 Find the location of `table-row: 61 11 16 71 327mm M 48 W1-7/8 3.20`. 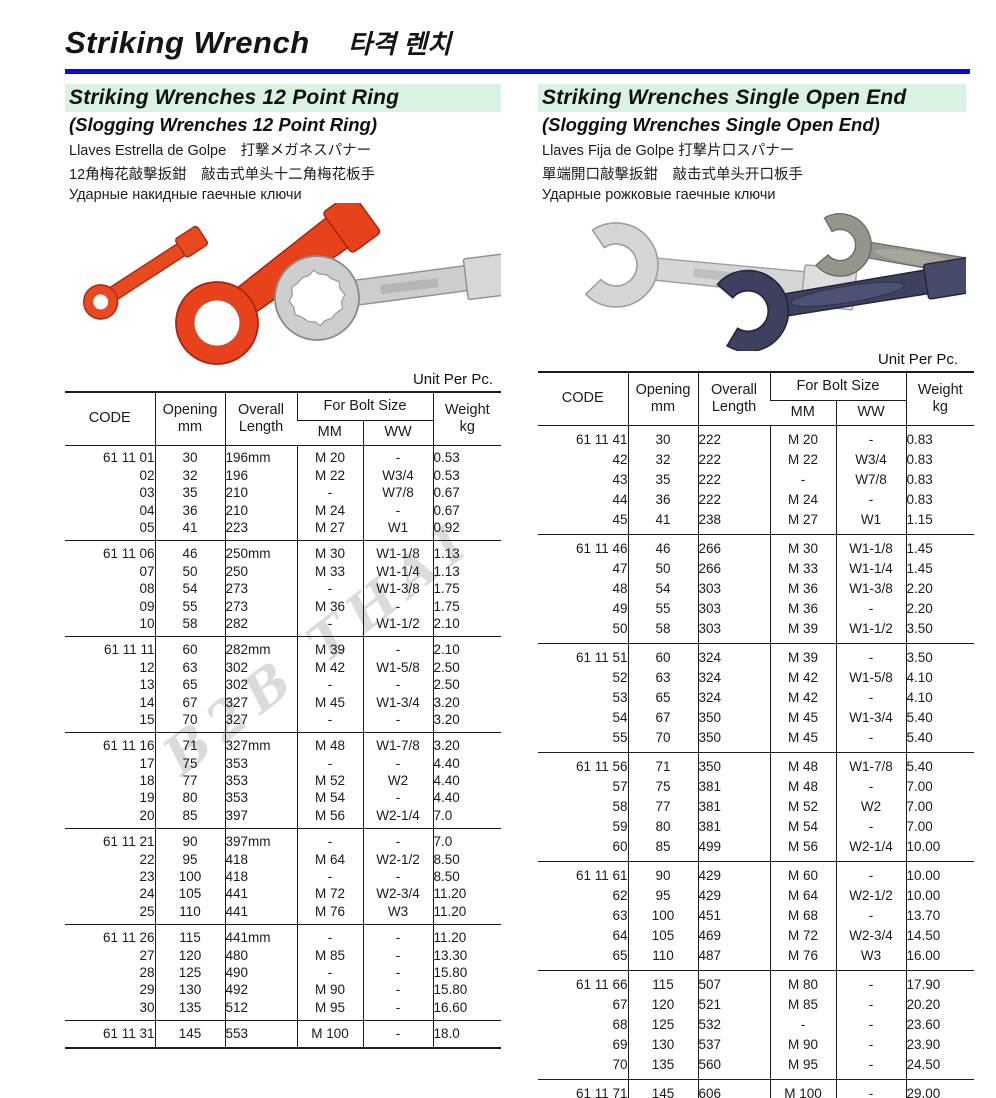

table-row: 61 11 16 71 327mm M 48 W1-7/8 3.20 is located at coordinates (283, 743).